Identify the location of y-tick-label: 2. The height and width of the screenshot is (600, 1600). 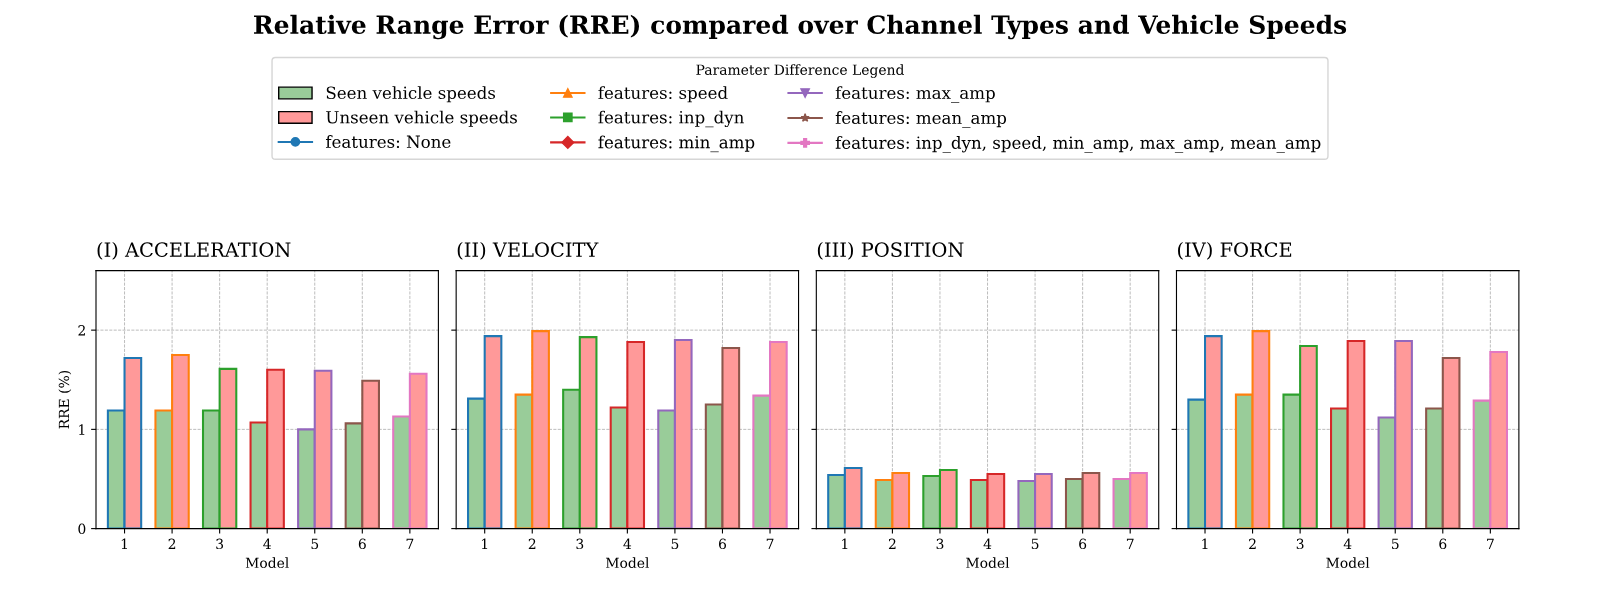
(81, 330).